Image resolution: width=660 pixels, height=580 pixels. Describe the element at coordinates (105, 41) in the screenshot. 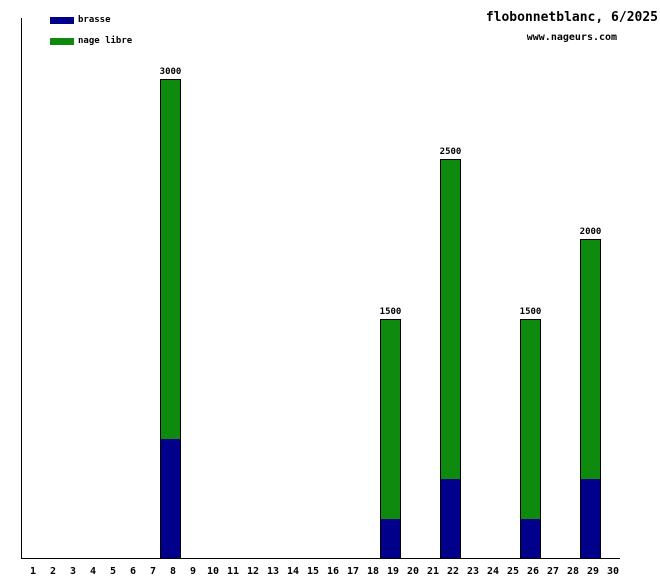

I see `legend-label-nage-libre: nage libre` at that location.